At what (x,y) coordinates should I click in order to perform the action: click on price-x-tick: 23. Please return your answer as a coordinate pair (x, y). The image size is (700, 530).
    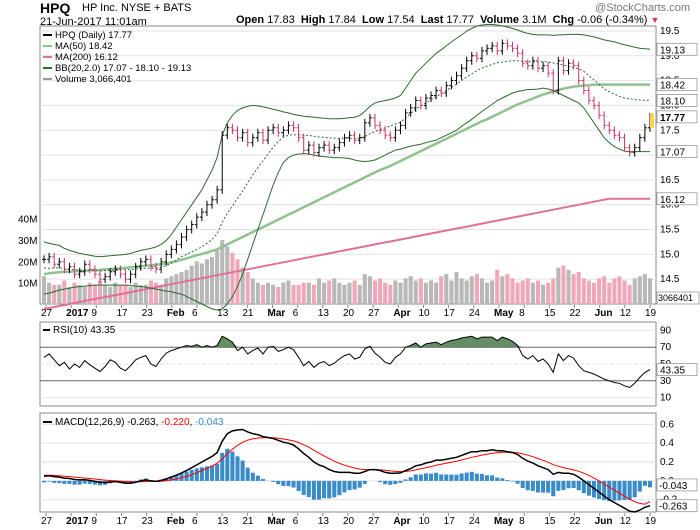
    Looking at the image, I should click on (148, 313).